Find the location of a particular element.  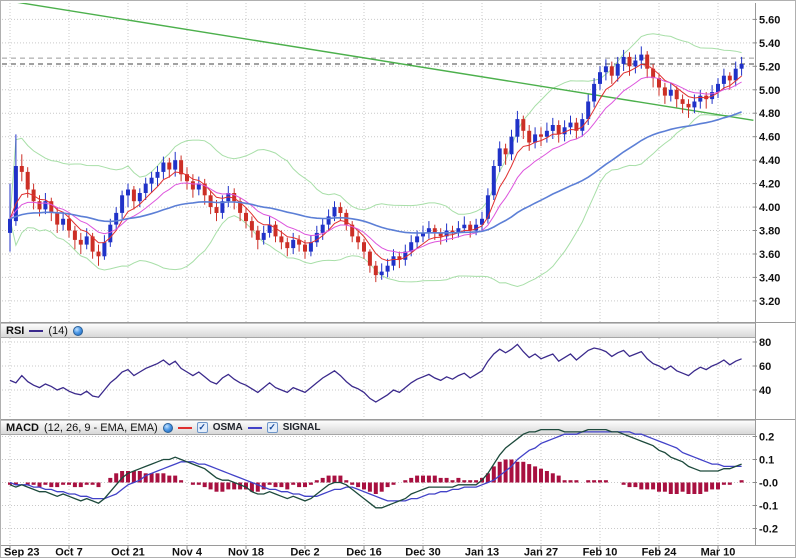

rsi-title: RSI is located at coordinates (15, 330).